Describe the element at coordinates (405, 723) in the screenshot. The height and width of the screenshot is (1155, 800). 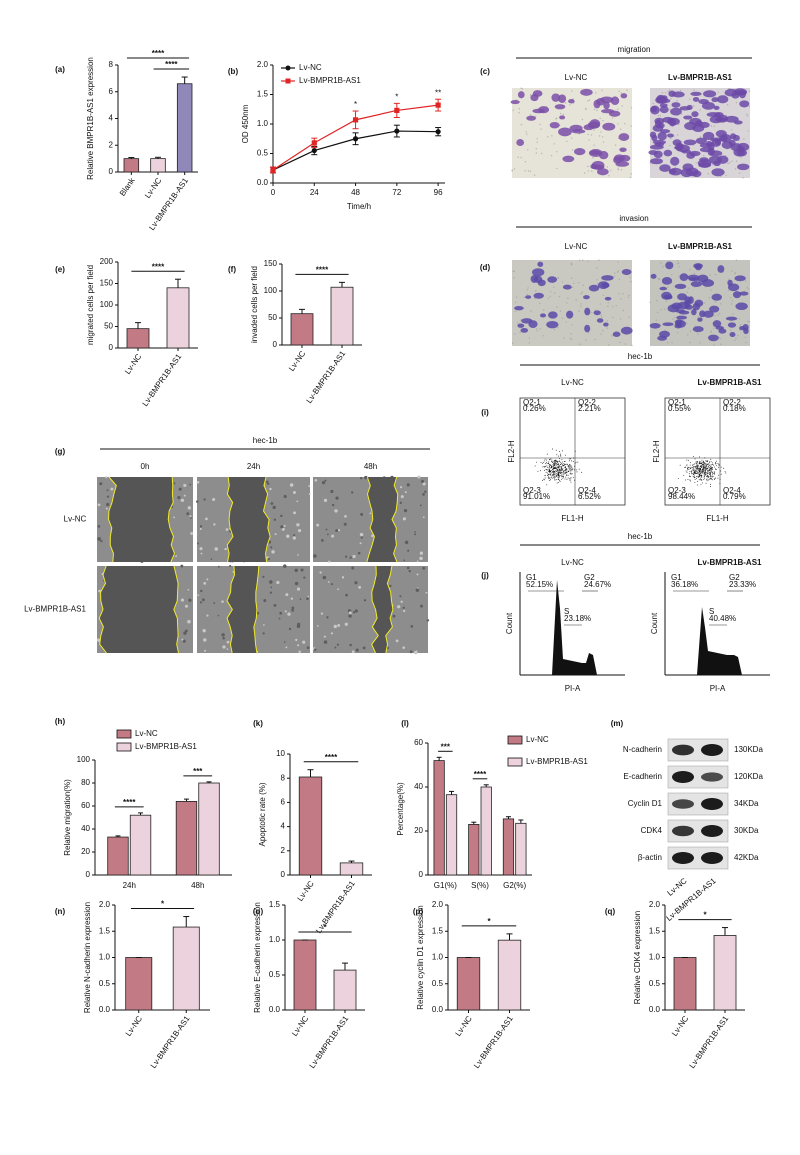
I see `panel-letter: (l)` at that location.